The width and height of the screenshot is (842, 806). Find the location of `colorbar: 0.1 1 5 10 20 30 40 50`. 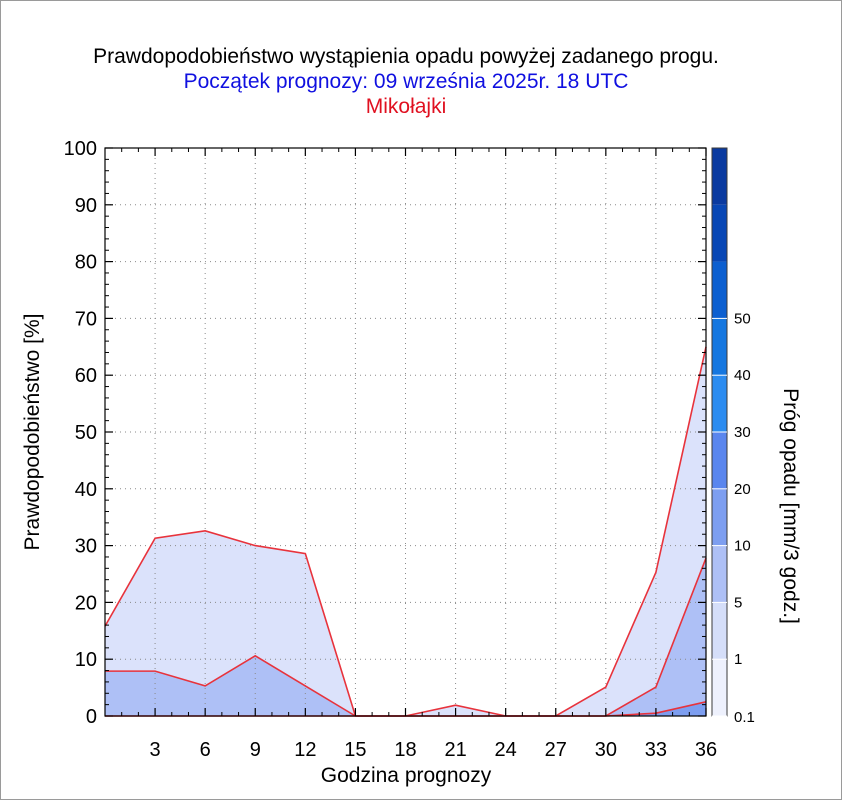

colorbar: 0.1 1 5 10 20 30 40 50 is located at coordinates (733, 436).